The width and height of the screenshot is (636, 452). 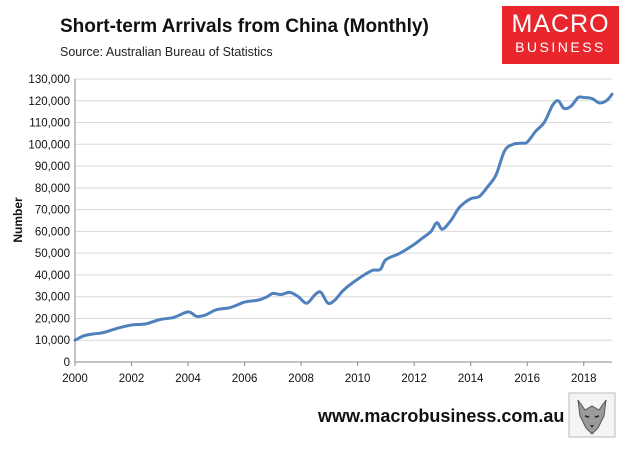 I want to click on y-tick-label: 50,000, so click(x=52, y=254).